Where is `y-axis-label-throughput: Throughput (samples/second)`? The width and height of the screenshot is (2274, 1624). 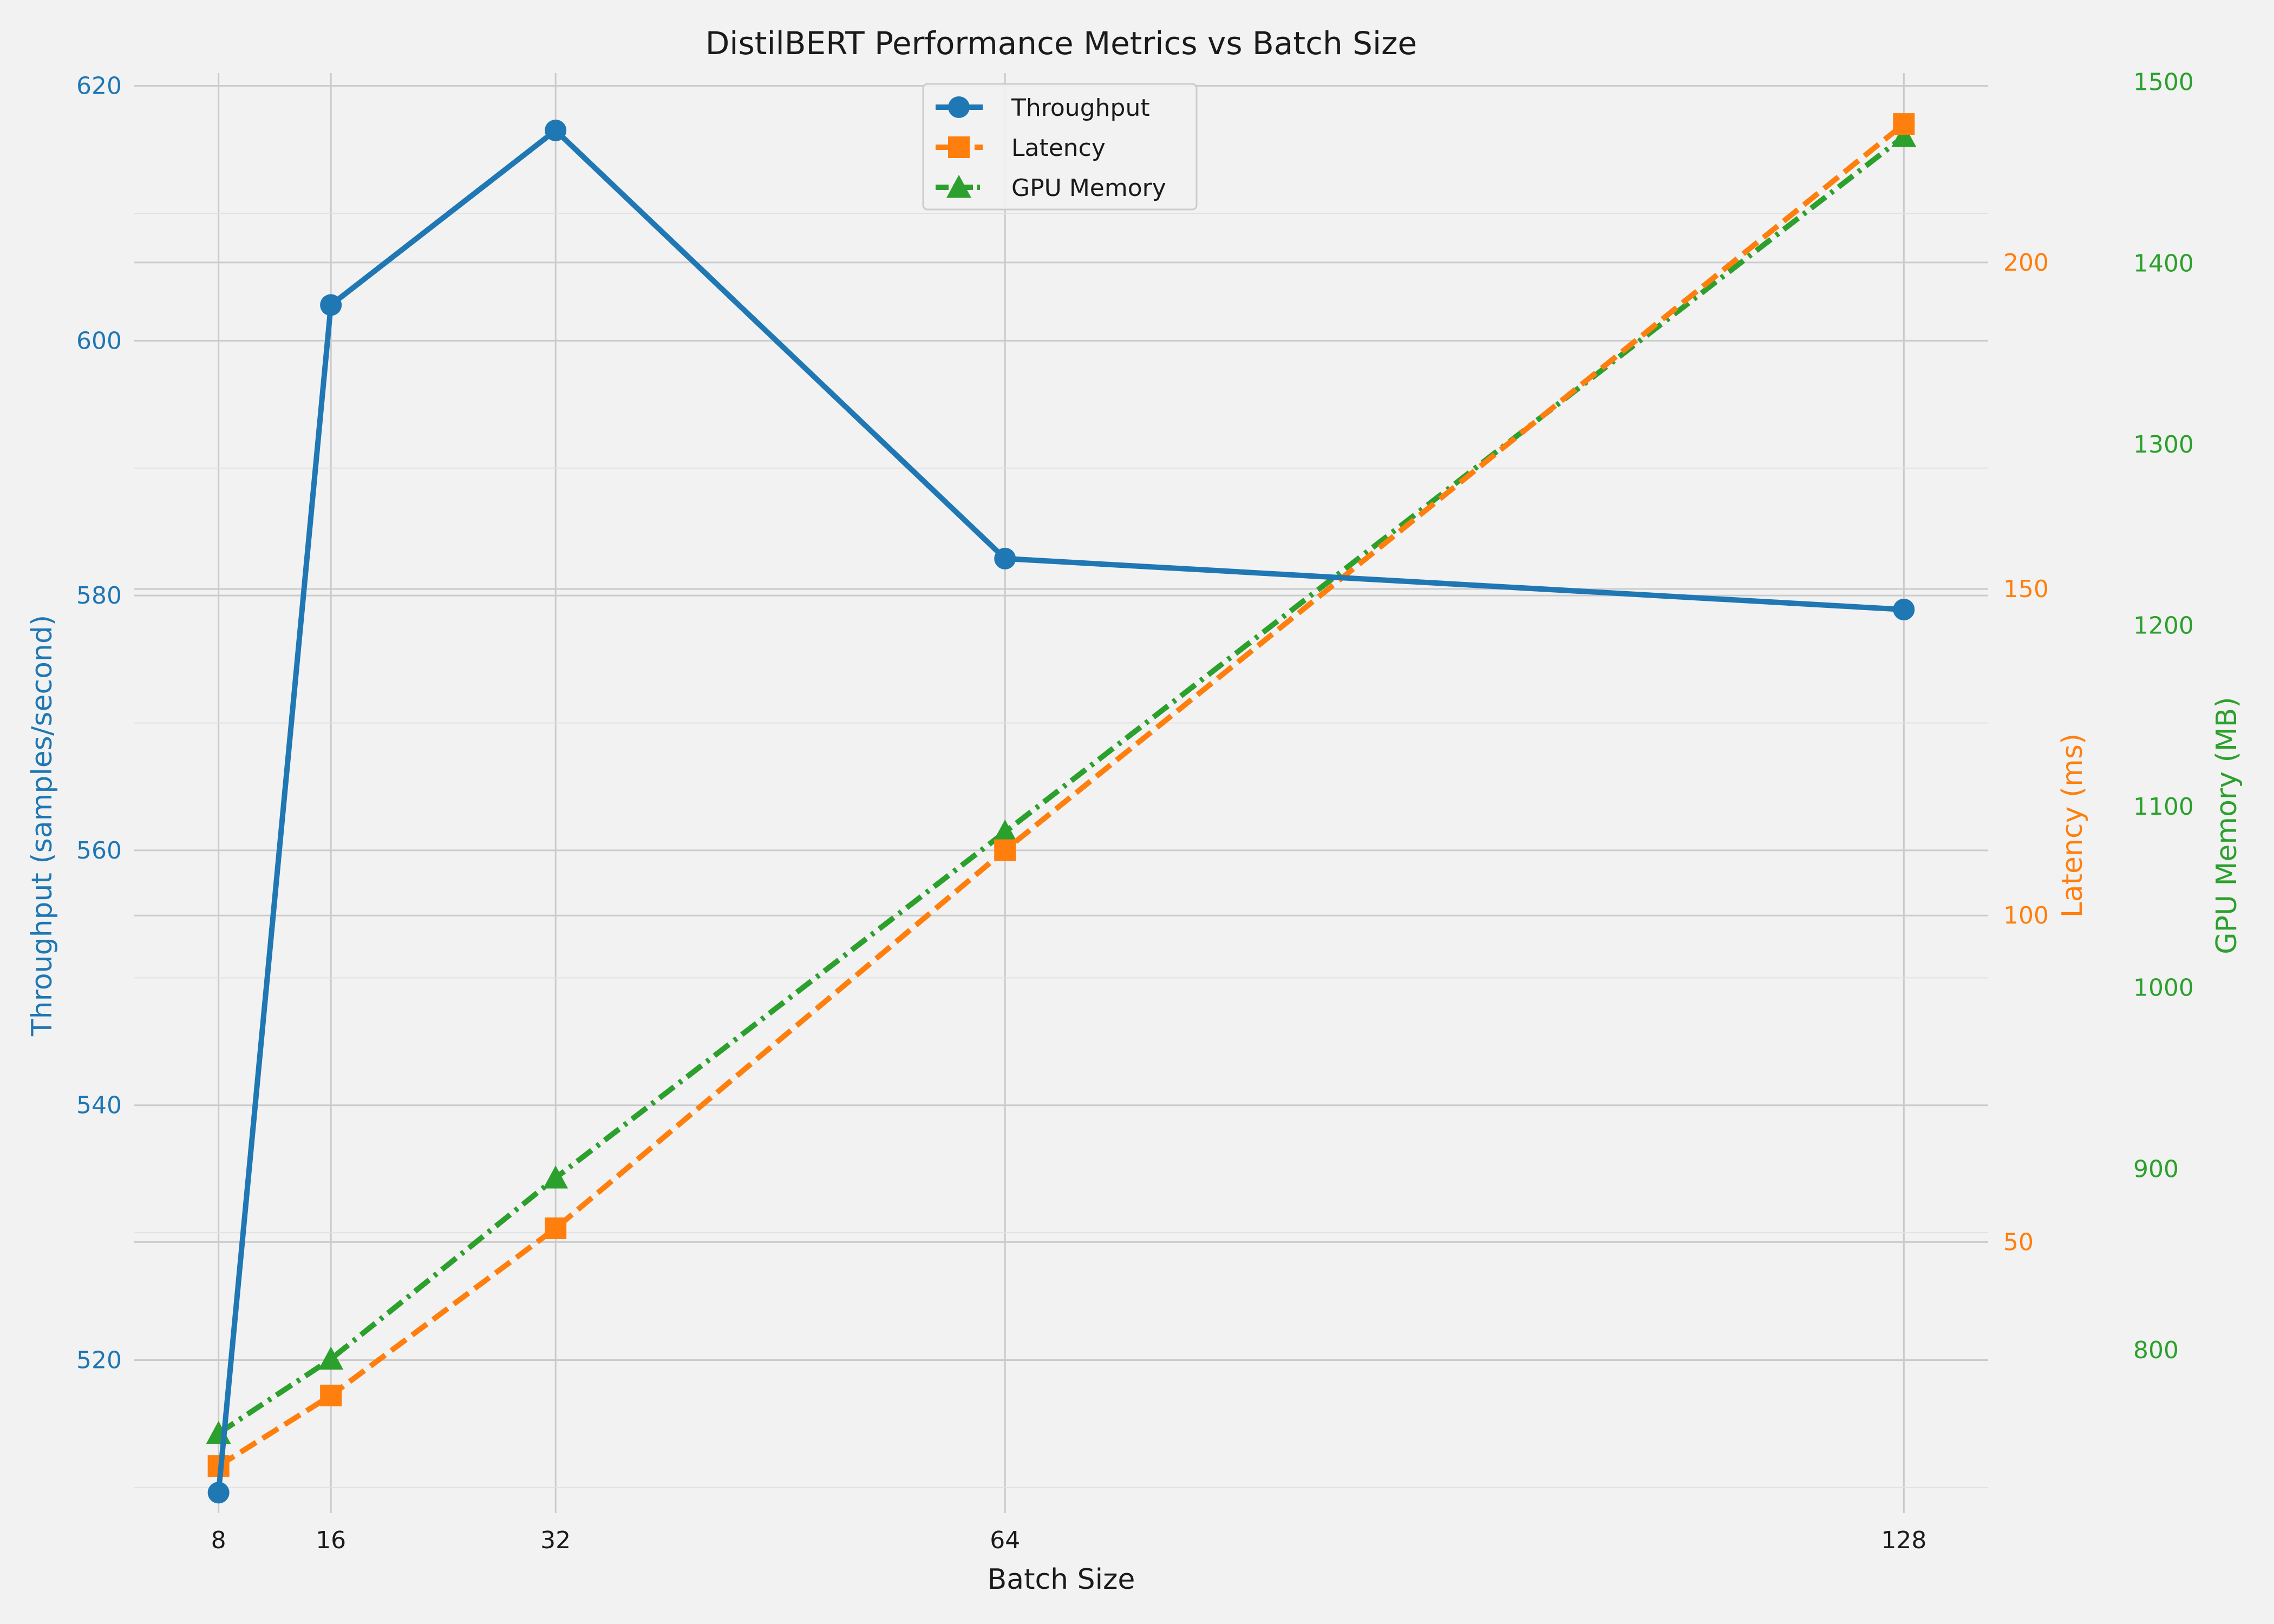 y-axis-label-throughput: Throughput (samples/second) is located at coordinates (42, 826).